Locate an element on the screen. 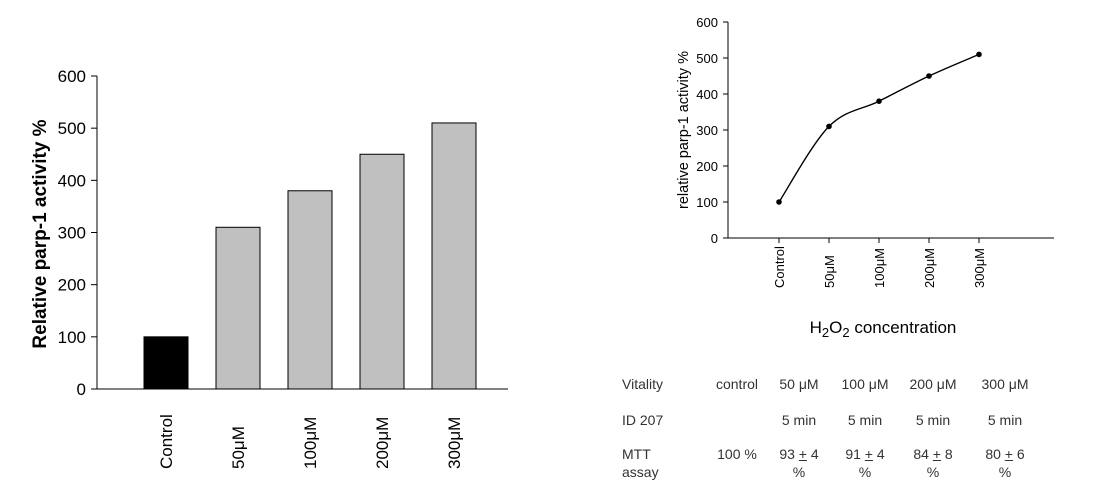 Image resolution: width=1106 pixels, height=480 pixels. table-mtt-label: assay is located at coordinates (640, 472).